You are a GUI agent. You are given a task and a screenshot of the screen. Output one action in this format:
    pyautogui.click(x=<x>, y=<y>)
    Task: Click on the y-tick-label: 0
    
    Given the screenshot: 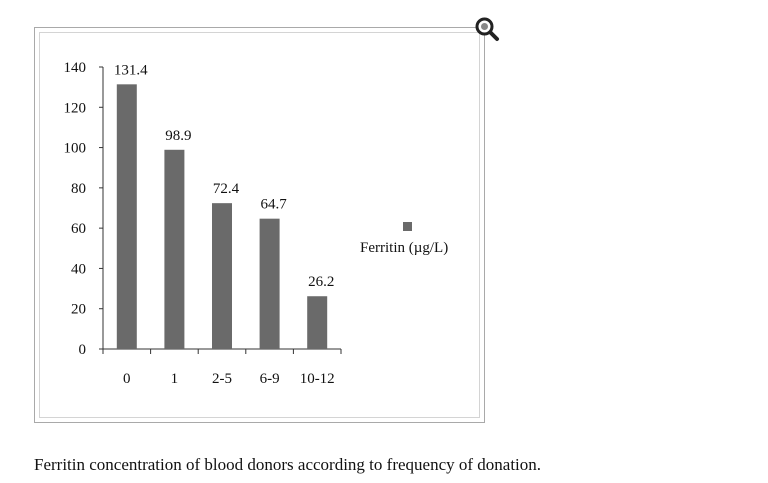 What is the action you would take?
    pyautogui.click(x=83, y=350)
    